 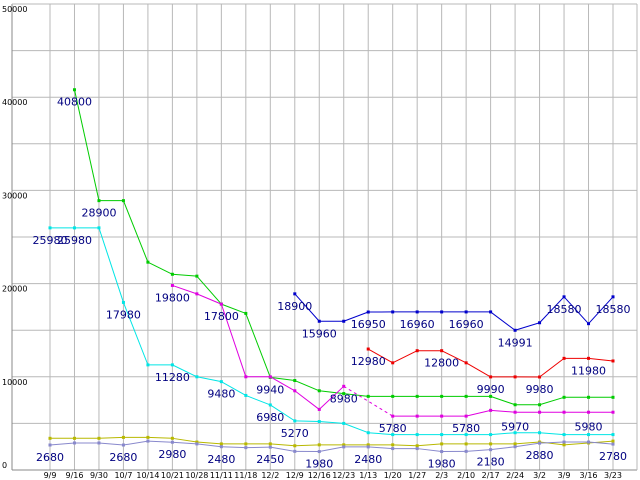 I want to click on x-tick-label: 9/16, so click(x=74, y=475).